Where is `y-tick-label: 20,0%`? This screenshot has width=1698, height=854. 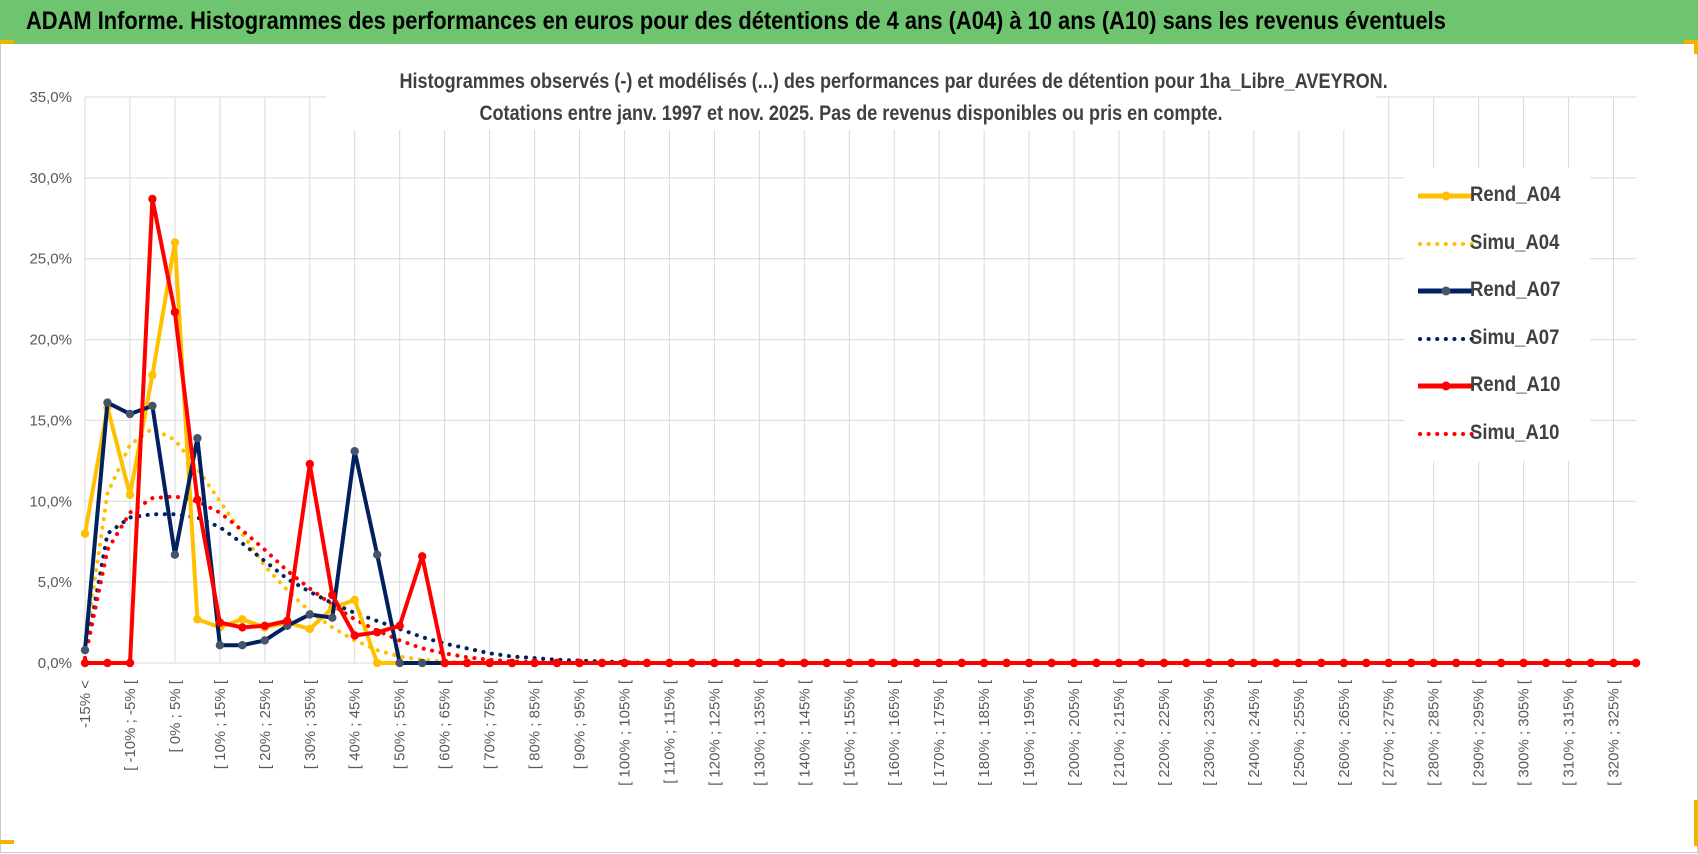 y-tick-label: 20,0% is located at coordinates (50, 340).